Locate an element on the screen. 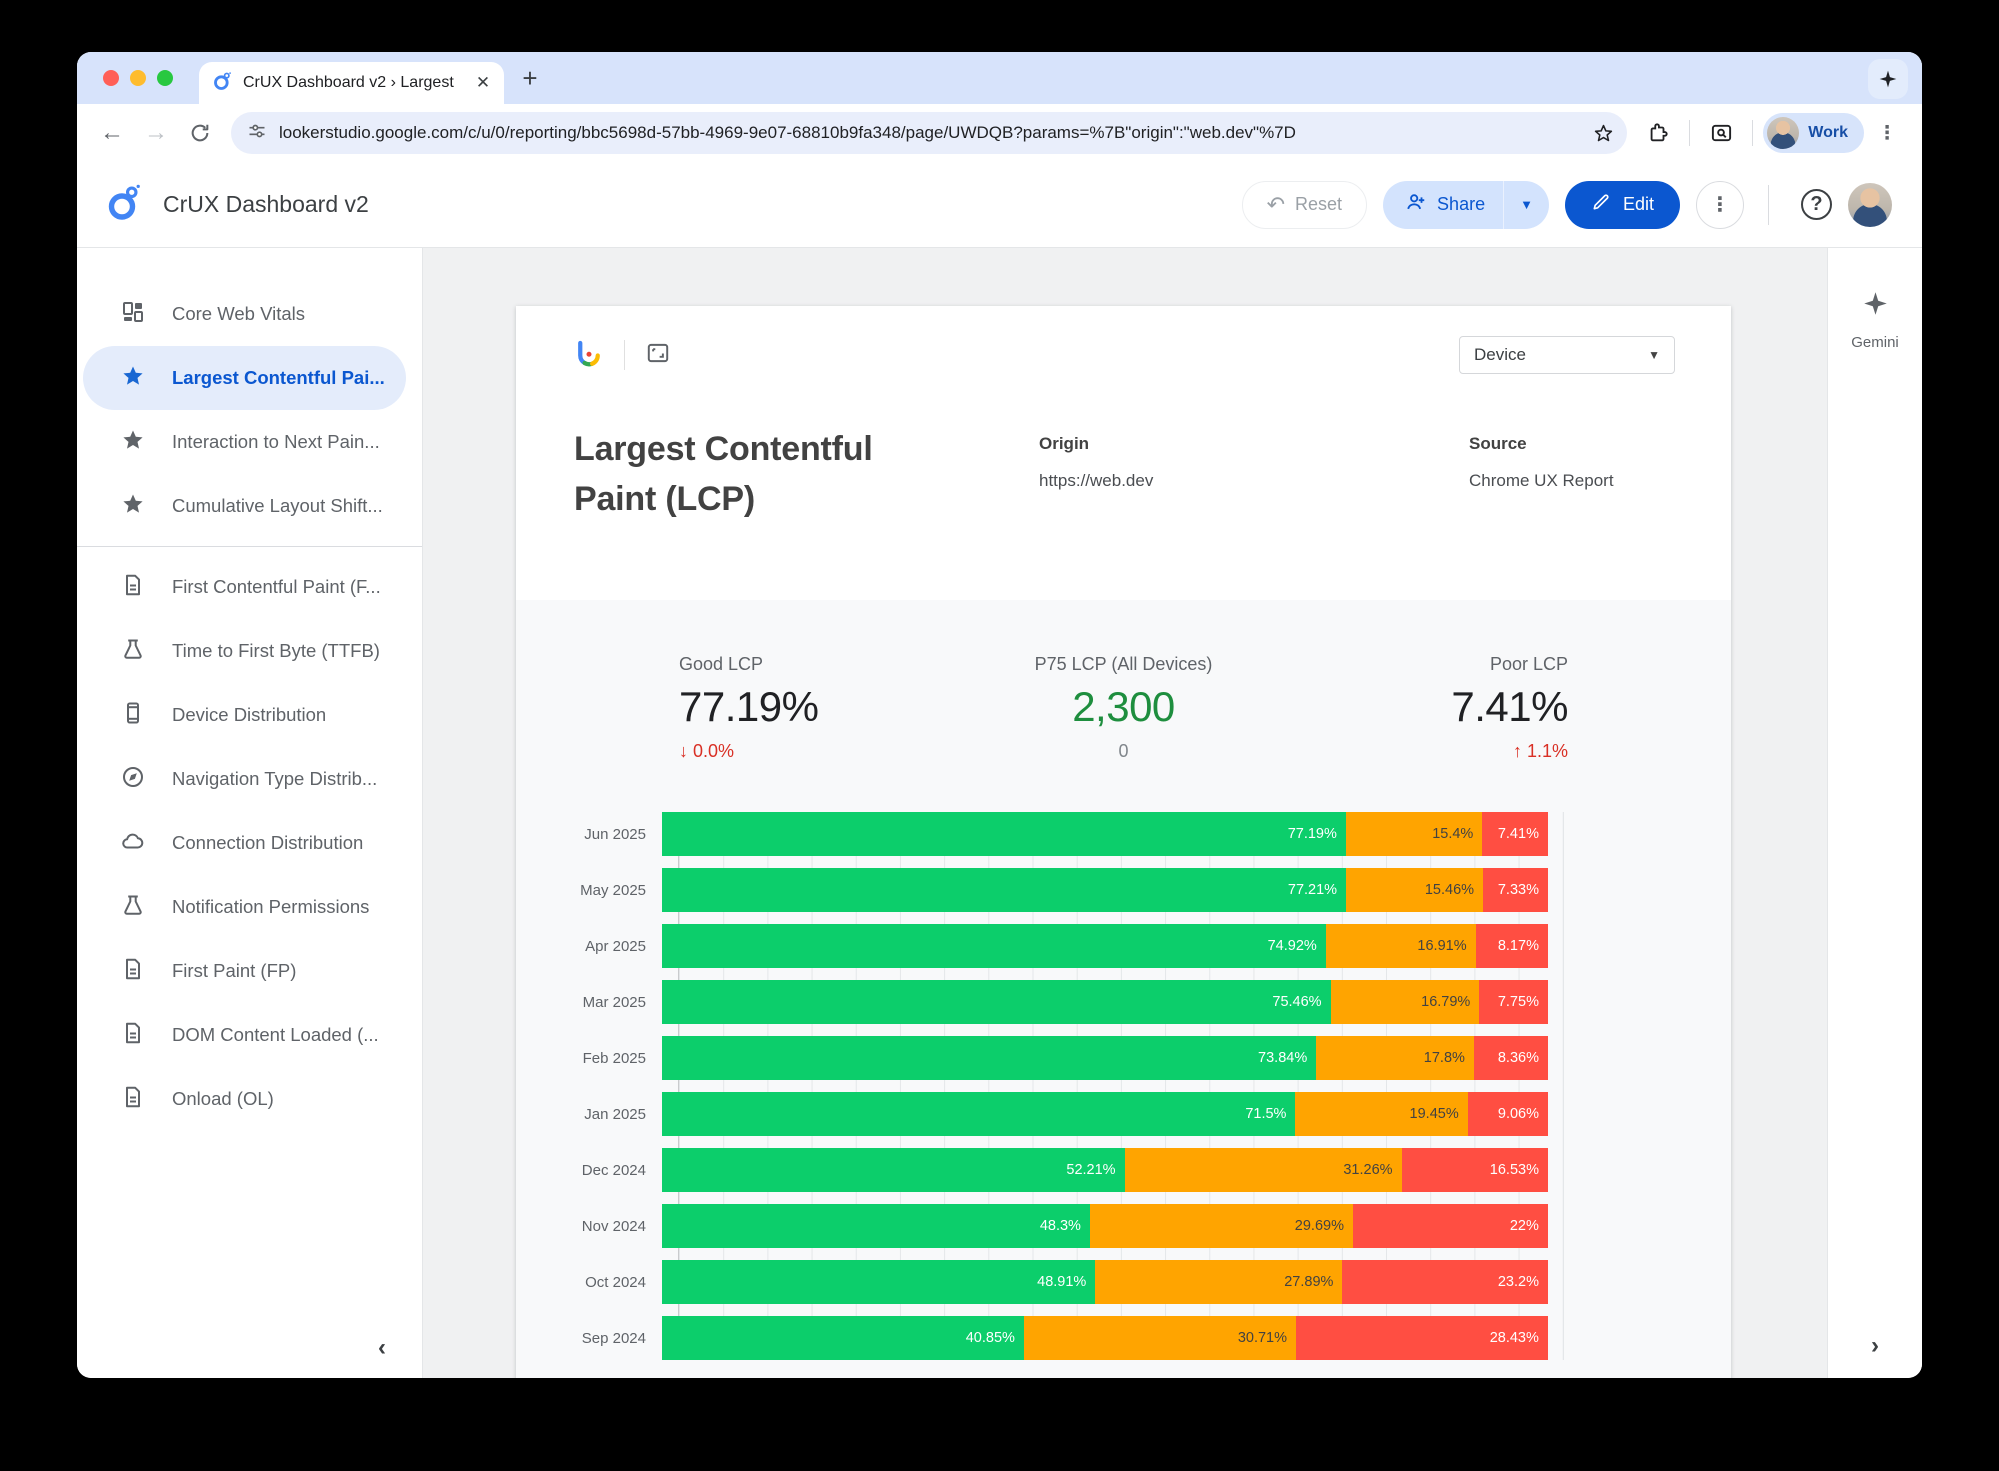  bar-segment-poor: 23.2% is located at coordinates (1445, 1282).